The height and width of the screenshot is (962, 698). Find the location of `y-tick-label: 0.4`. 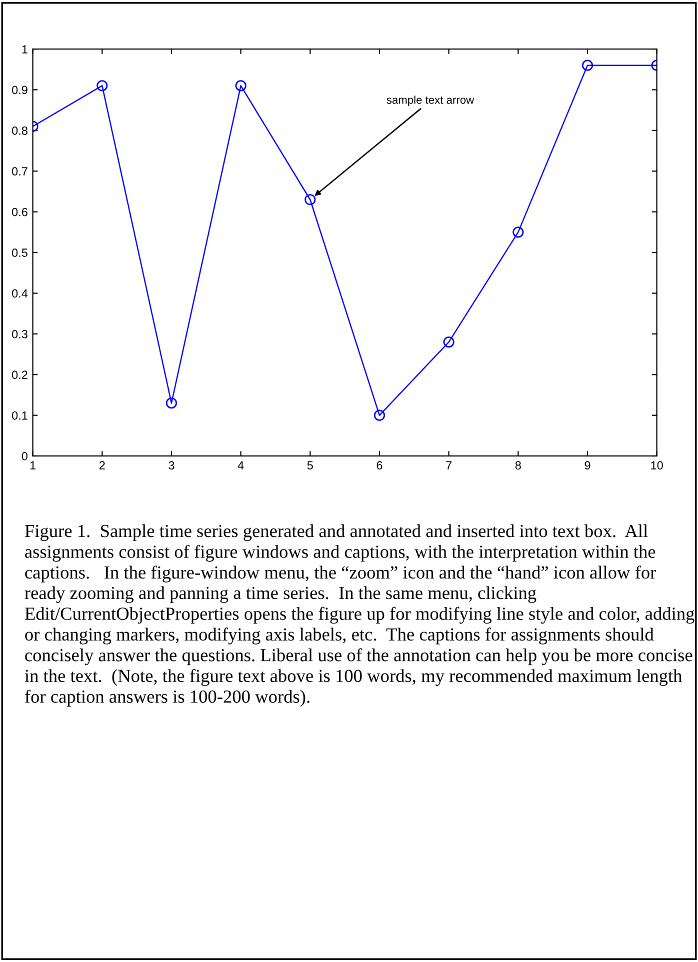

y-tick-label: 0.4 is located at coordinates (20, 293).